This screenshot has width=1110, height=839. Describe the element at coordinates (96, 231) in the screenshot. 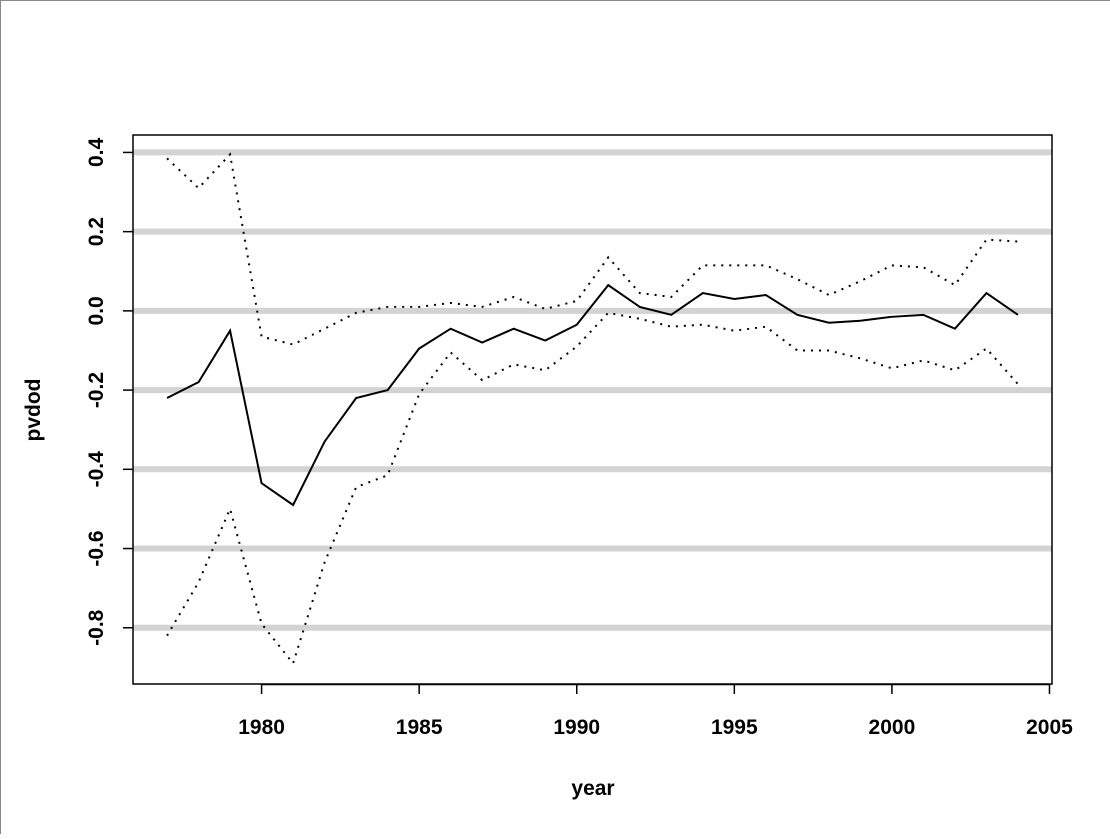

I see `y-tick-label: 0.2` at that location.